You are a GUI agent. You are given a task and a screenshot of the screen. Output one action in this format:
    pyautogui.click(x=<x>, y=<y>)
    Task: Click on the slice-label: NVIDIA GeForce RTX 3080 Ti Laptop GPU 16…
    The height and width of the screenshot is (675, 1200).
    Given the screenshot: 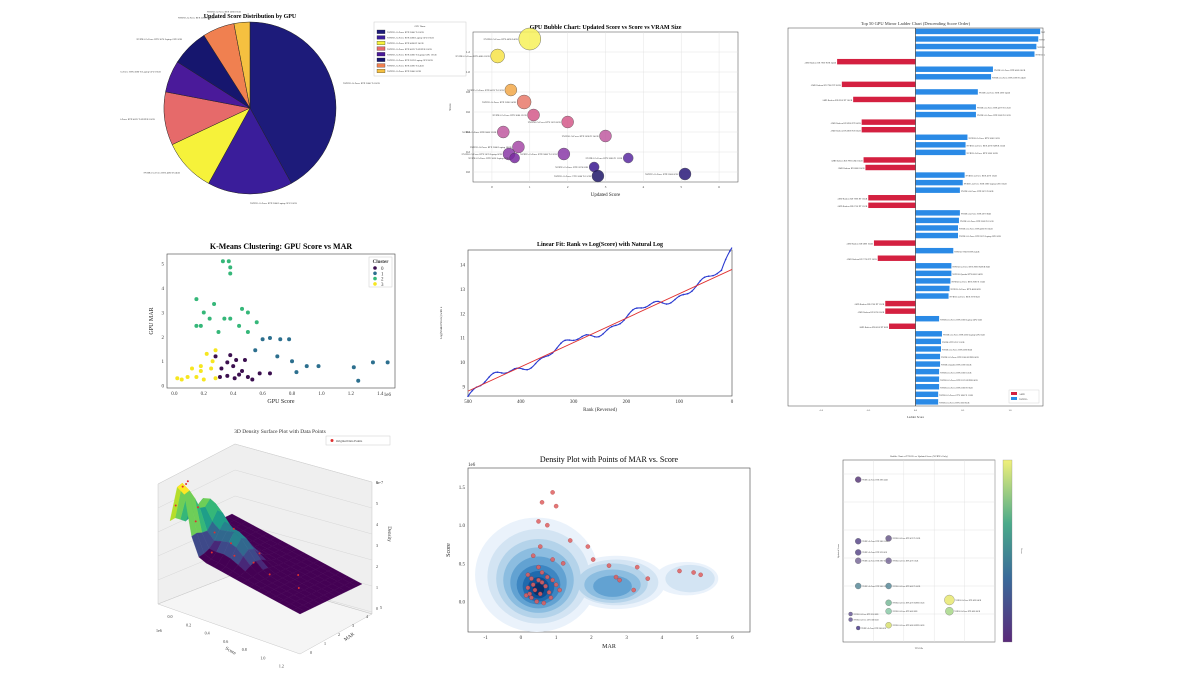 What is the action you would take?
    pyautogui.click(x=140, y=72)
    